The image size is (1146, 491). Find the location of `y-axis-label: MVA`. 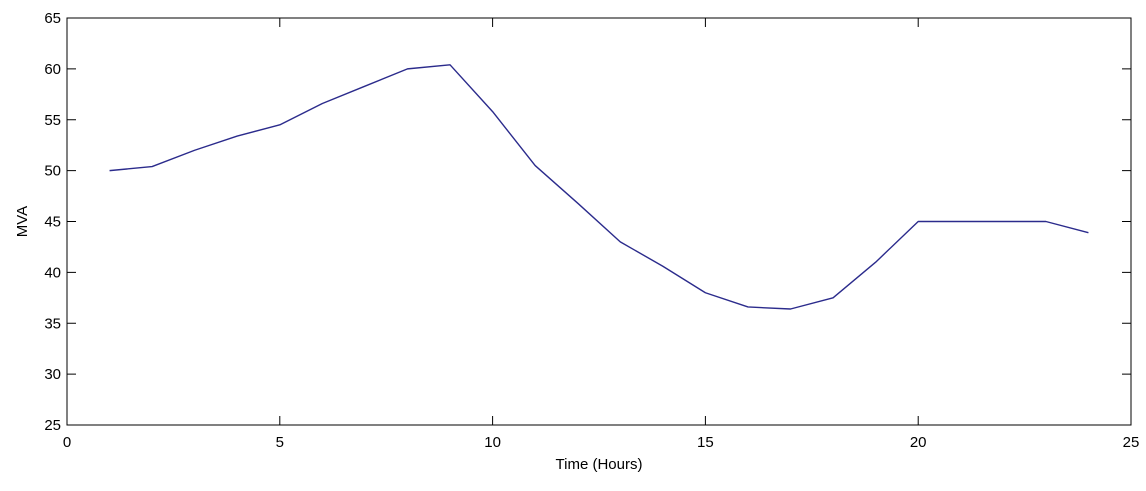

y-axis-label: MVA is located at coordinates (22, 221).